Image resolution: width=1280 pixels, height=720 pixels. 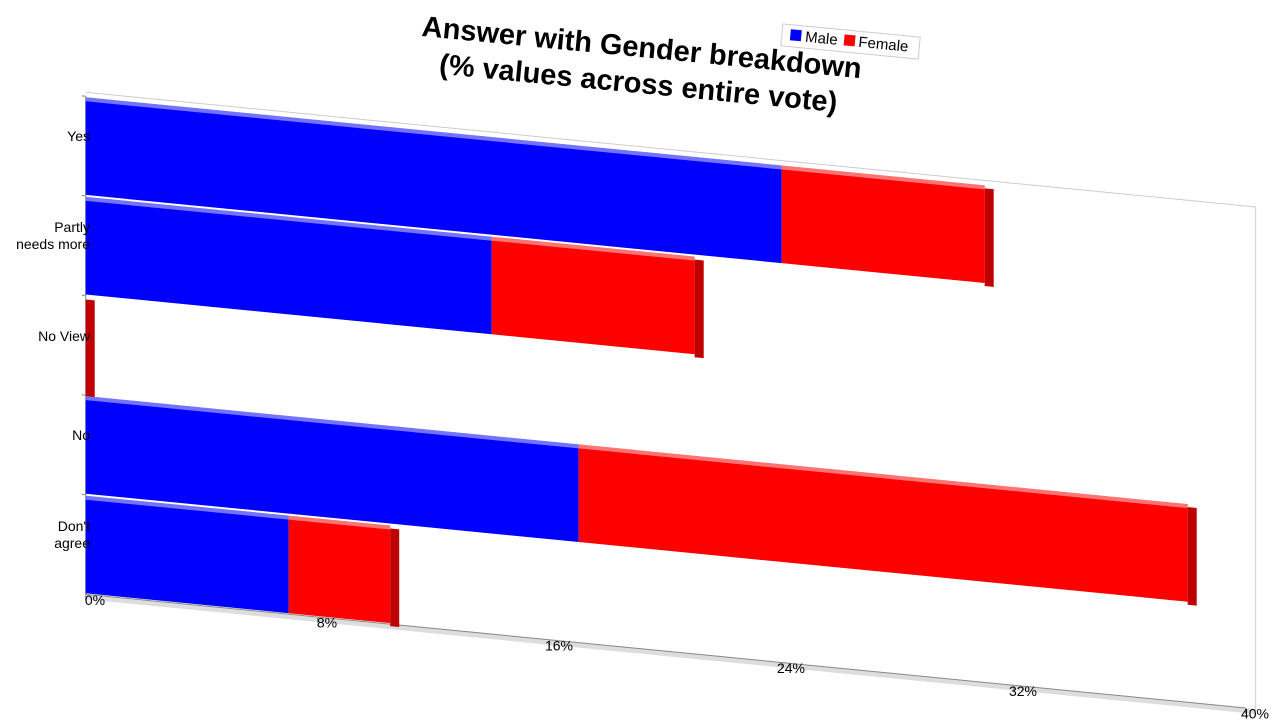 I want to click on y-tick-label: Yes, so click(x=78, y=136).